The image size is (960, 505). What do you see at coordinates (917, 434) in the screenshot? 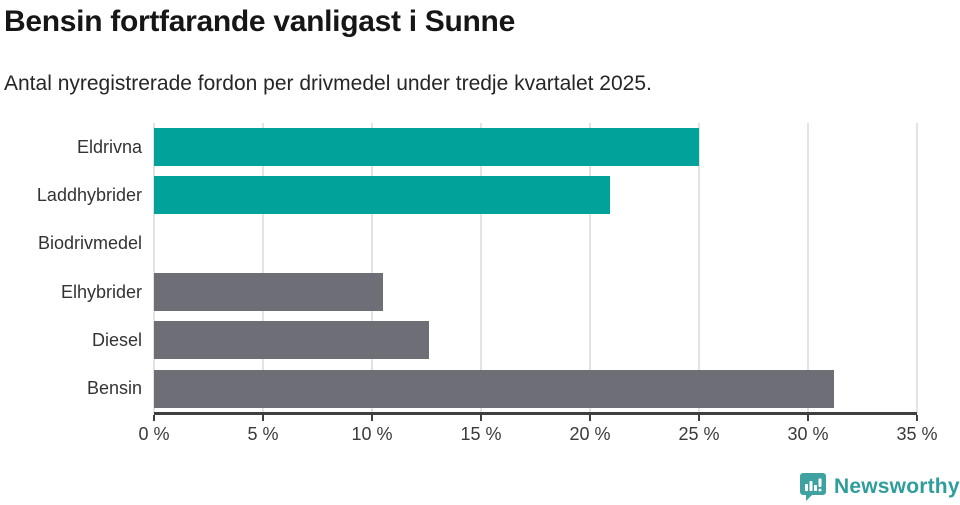
I see `x-axis-tick-label: 35 %` at bounding box center [917, 434].